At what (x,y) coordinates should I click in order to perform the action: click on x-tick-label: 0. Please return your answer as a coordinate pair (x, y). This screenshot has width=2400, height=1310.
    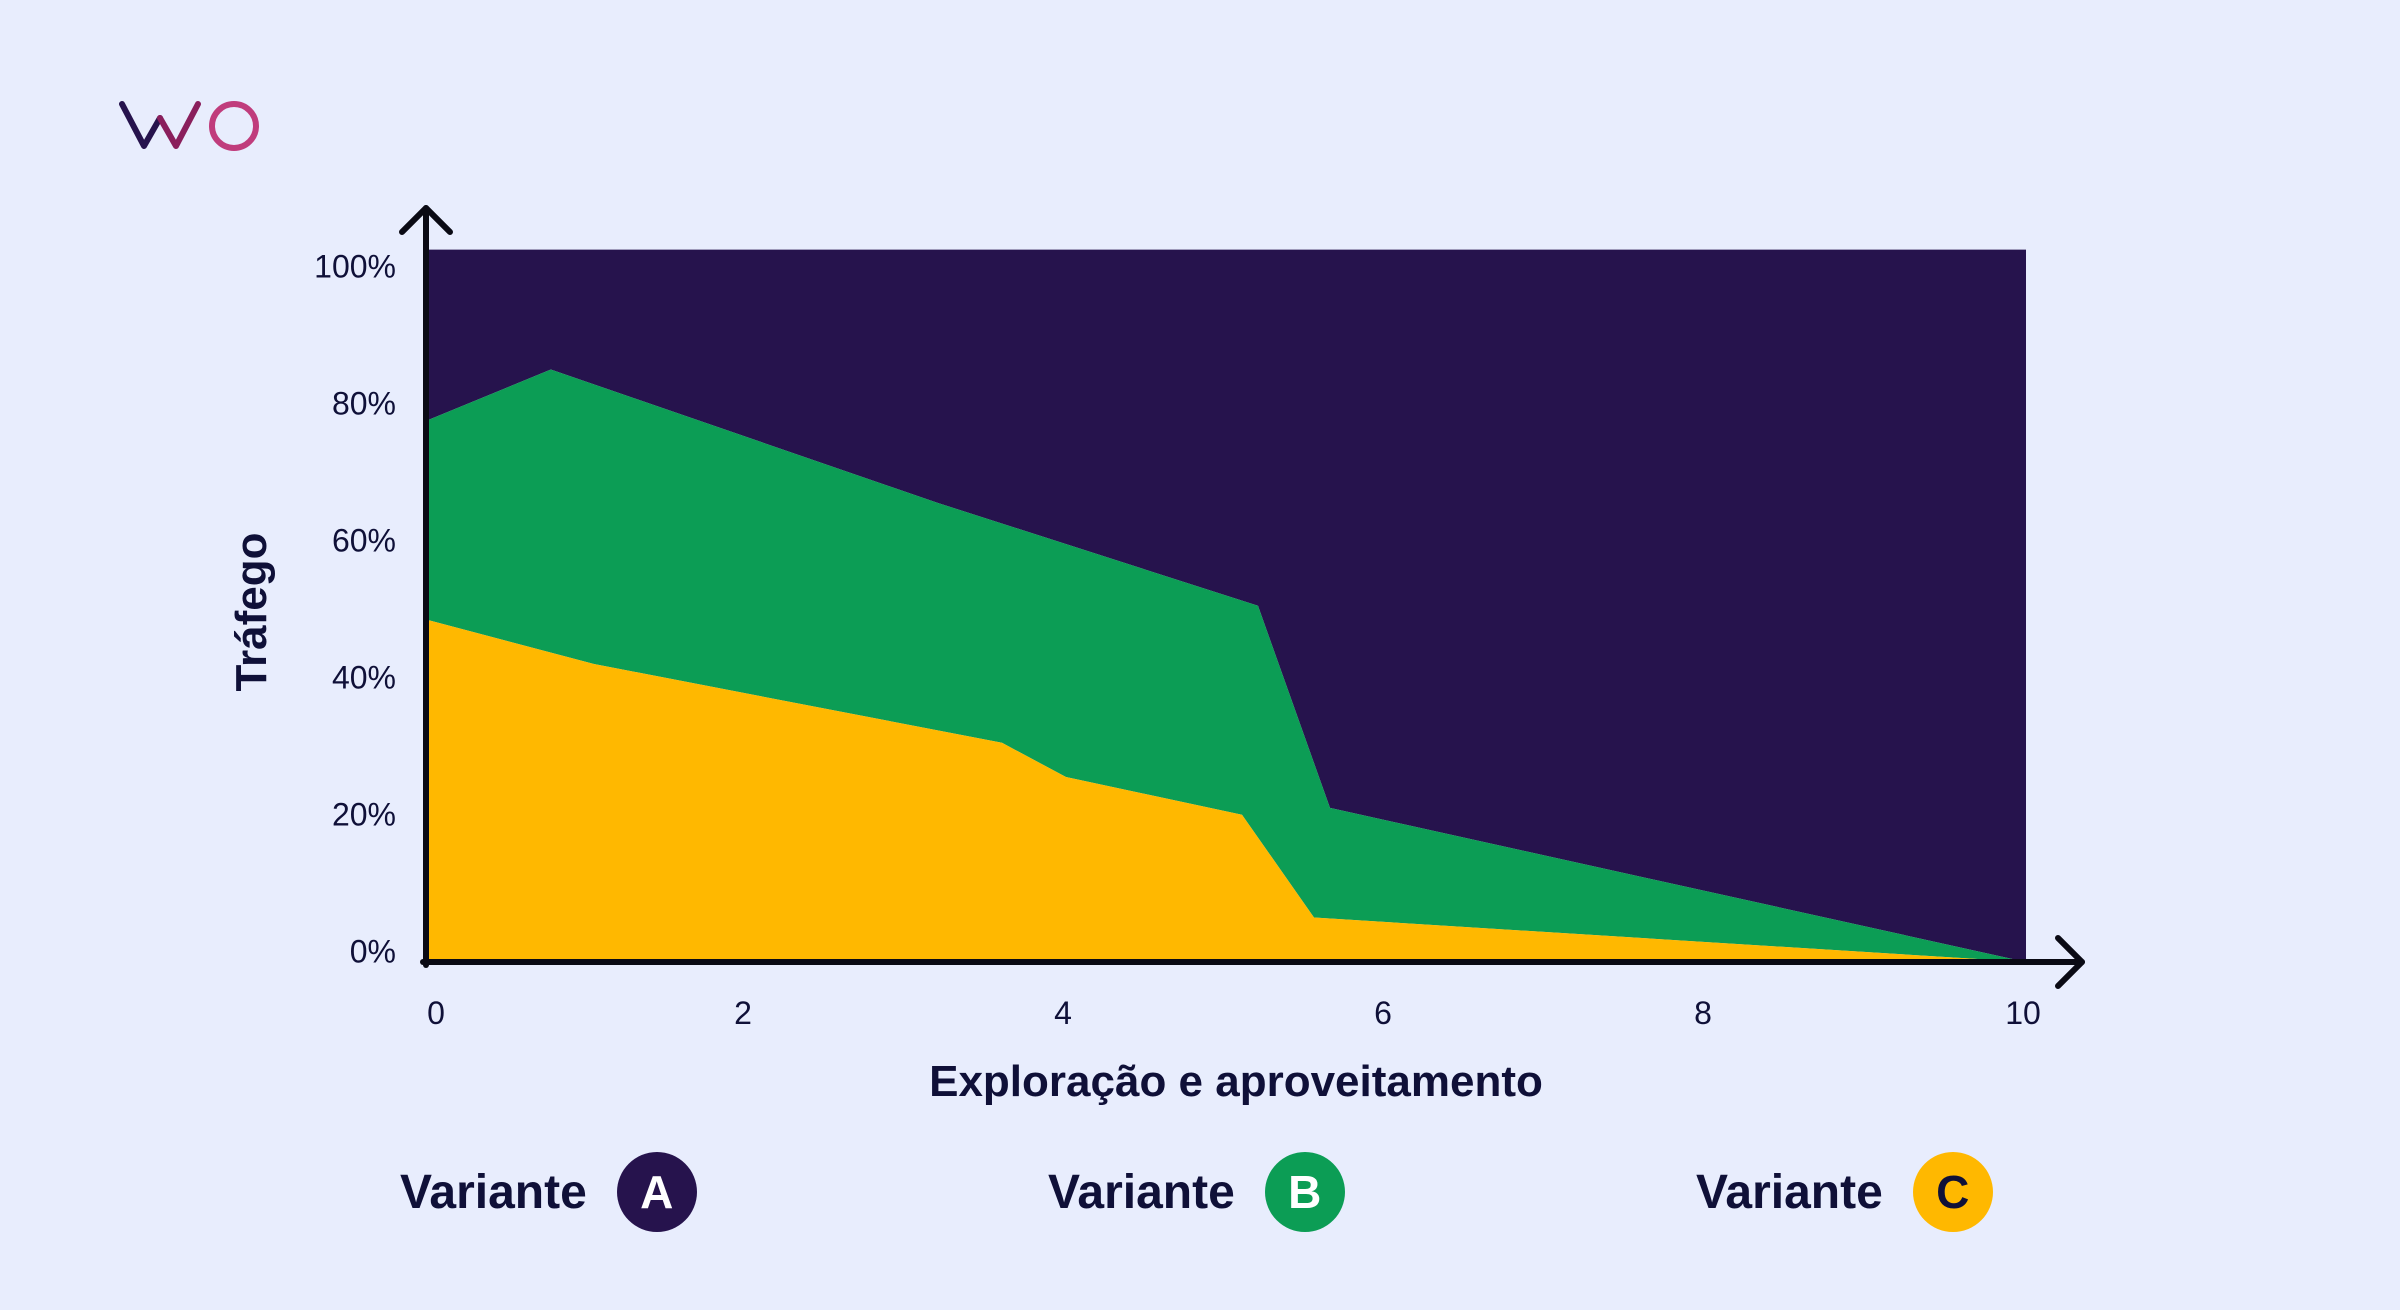
    Looking at the image, I should click on (436, 1013).